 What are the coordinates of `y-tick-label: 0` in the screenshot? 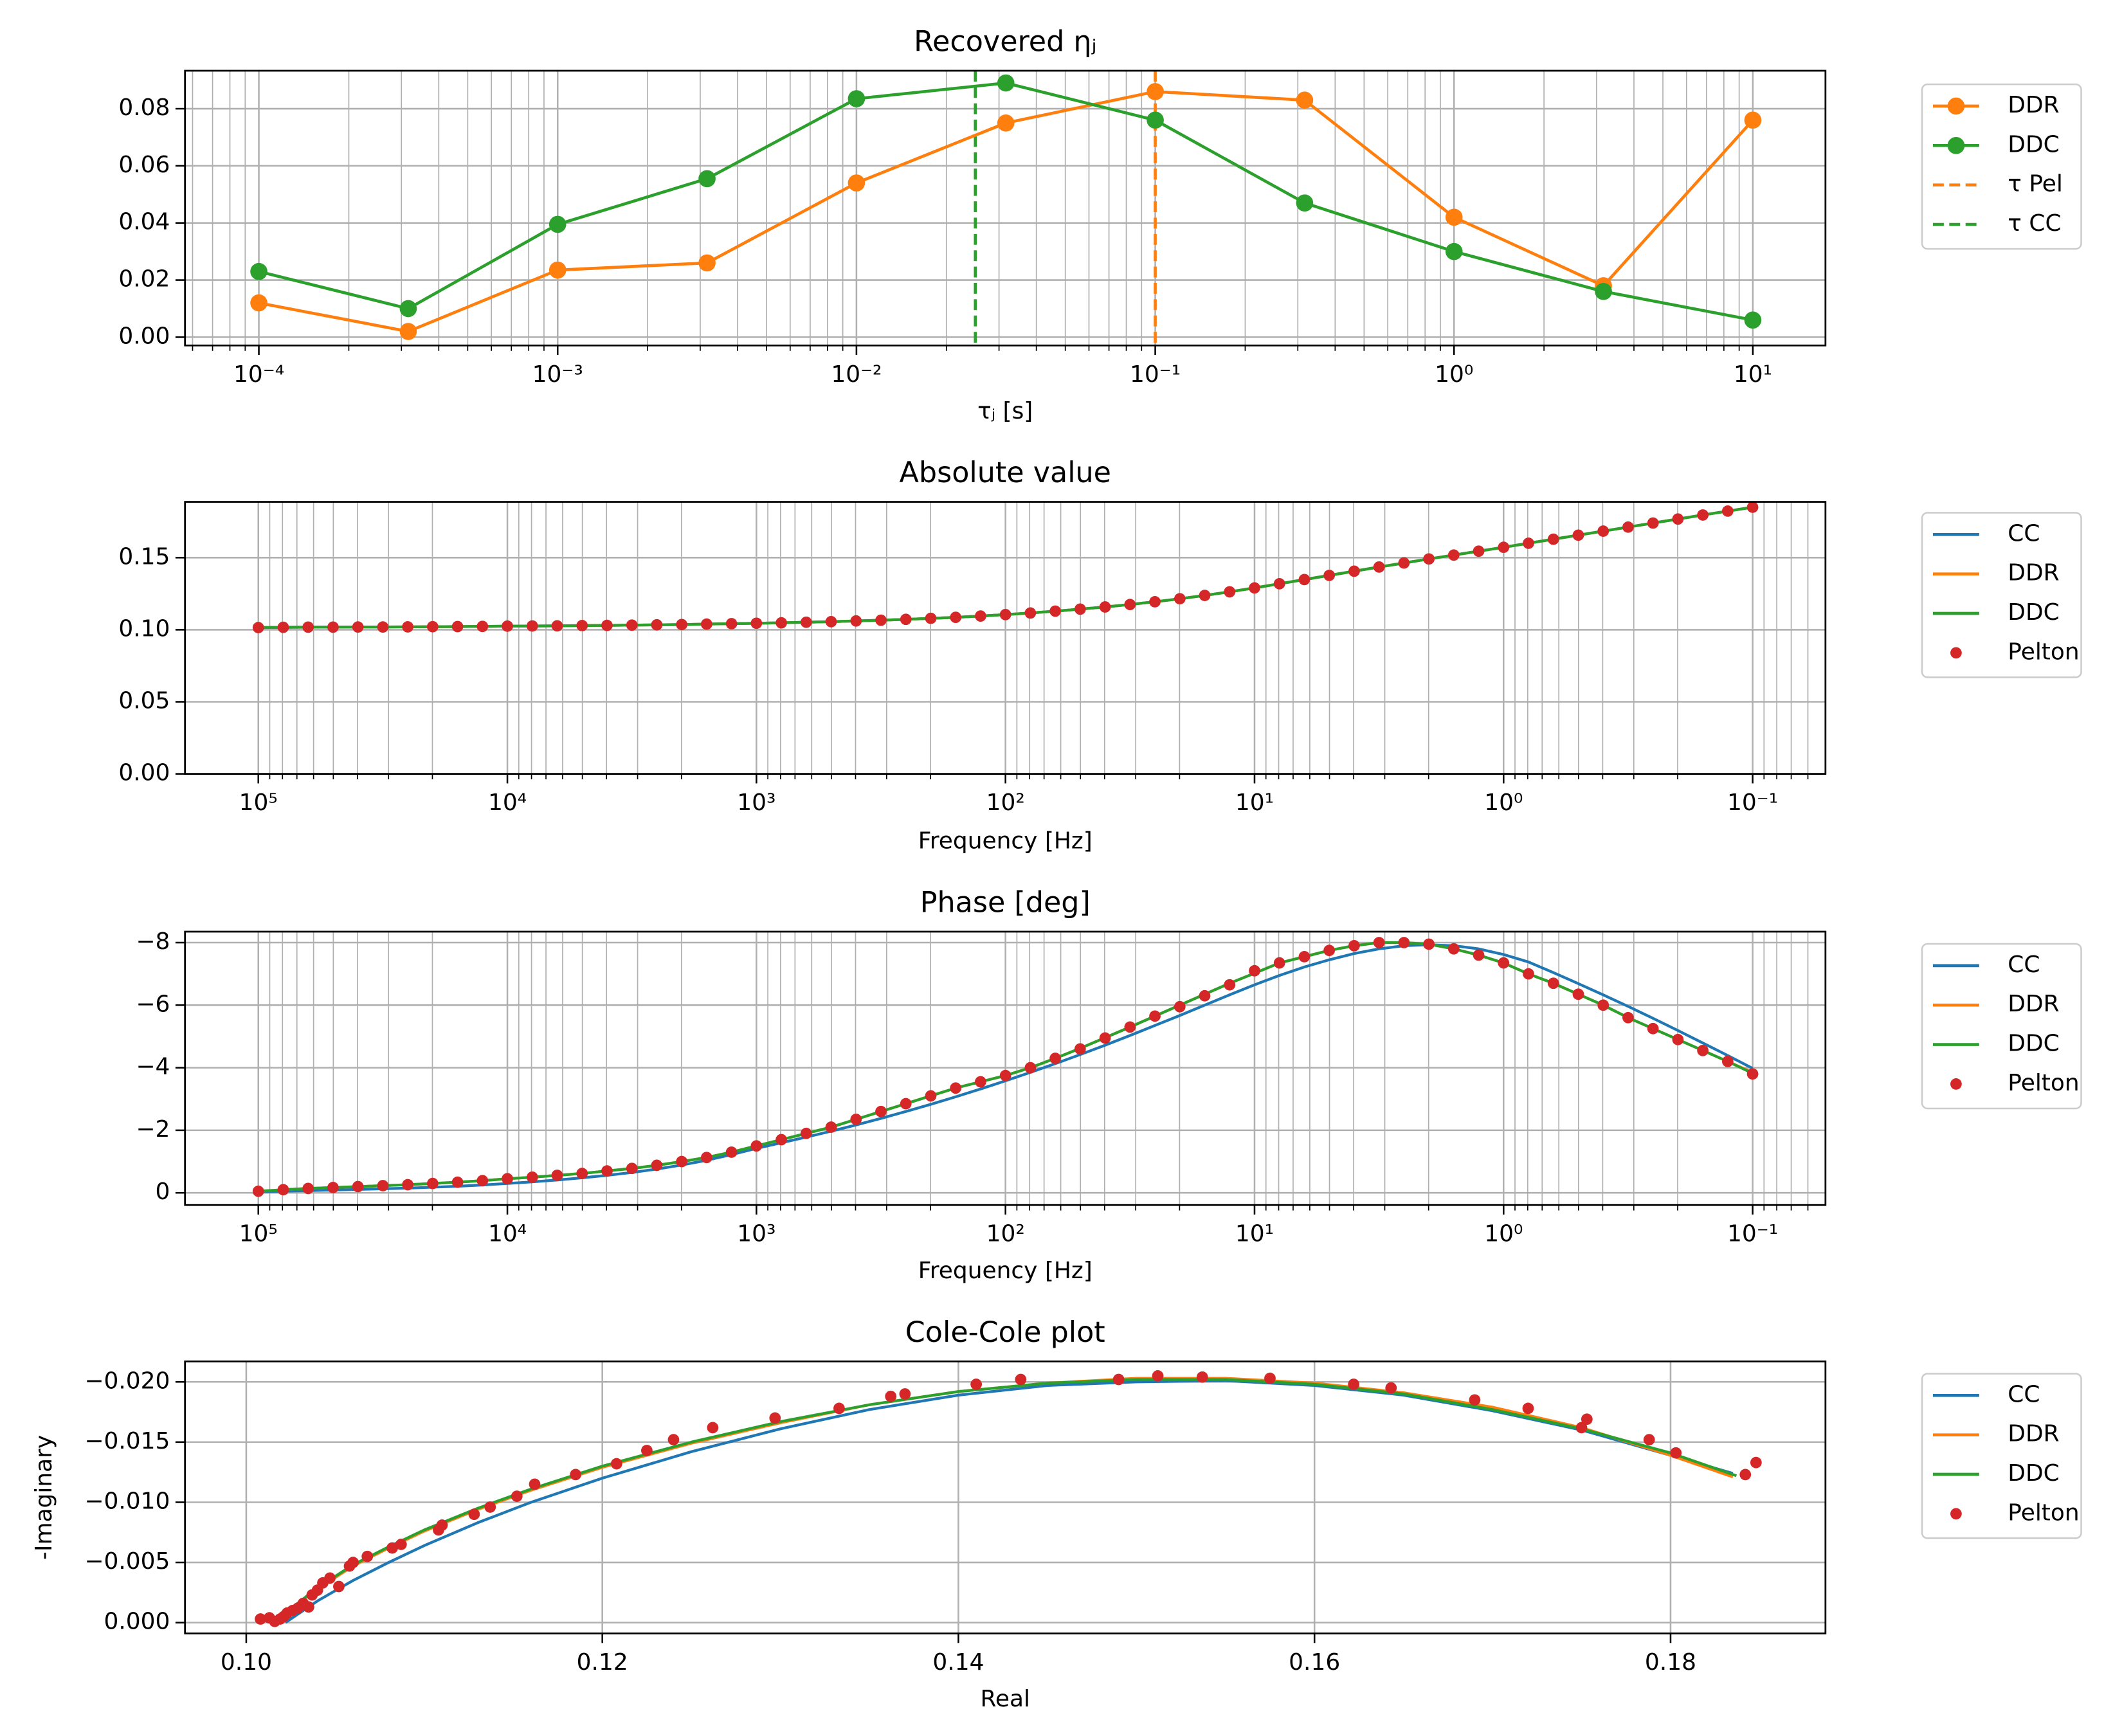 It's located at (163, 1192).